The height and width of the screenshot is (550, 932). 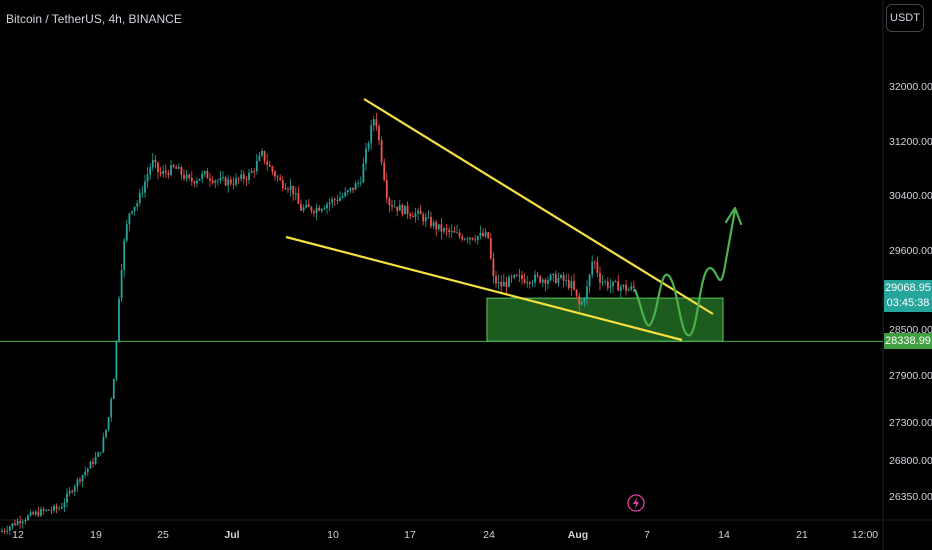 What do you see at coordinates (18, 535) in the screenshot?
I see `x-tick-label: 12` at bounding box center [18, 535].